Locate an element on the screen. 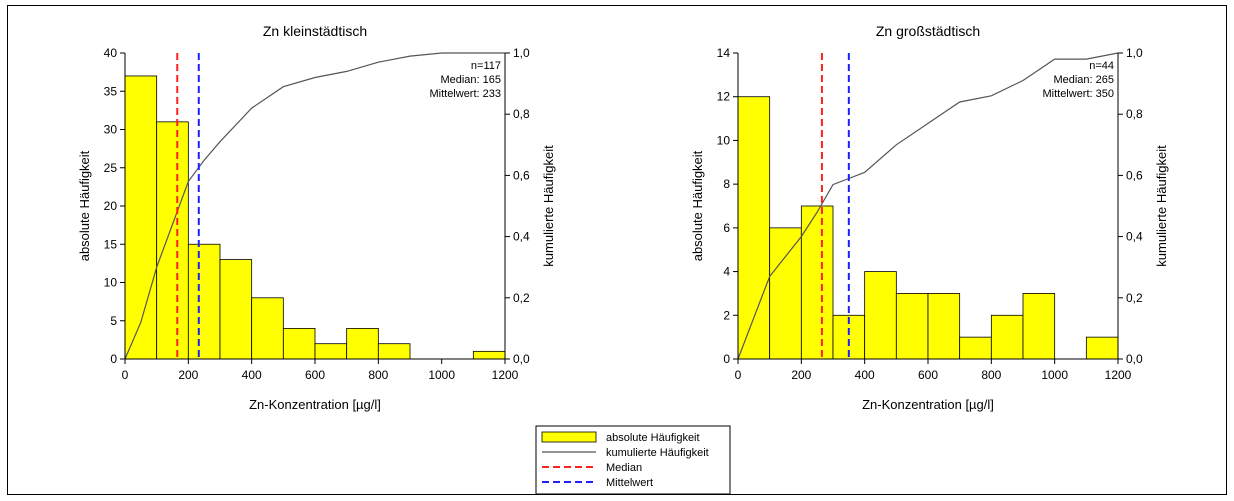  stats-annotation: n=44 is located at coordinates (1101, 66).